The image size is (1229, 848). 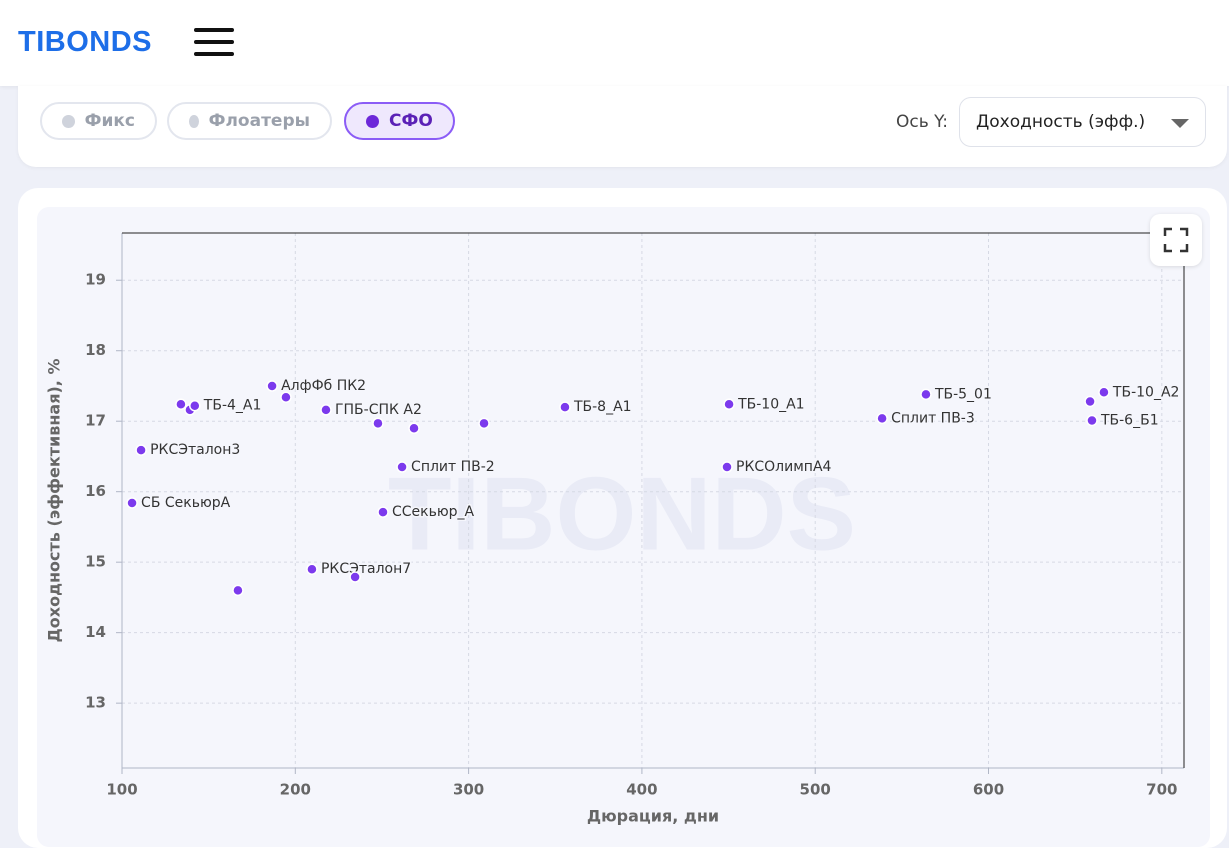 I want to click on y-tick-label: 18, so click(x=95, y=350).